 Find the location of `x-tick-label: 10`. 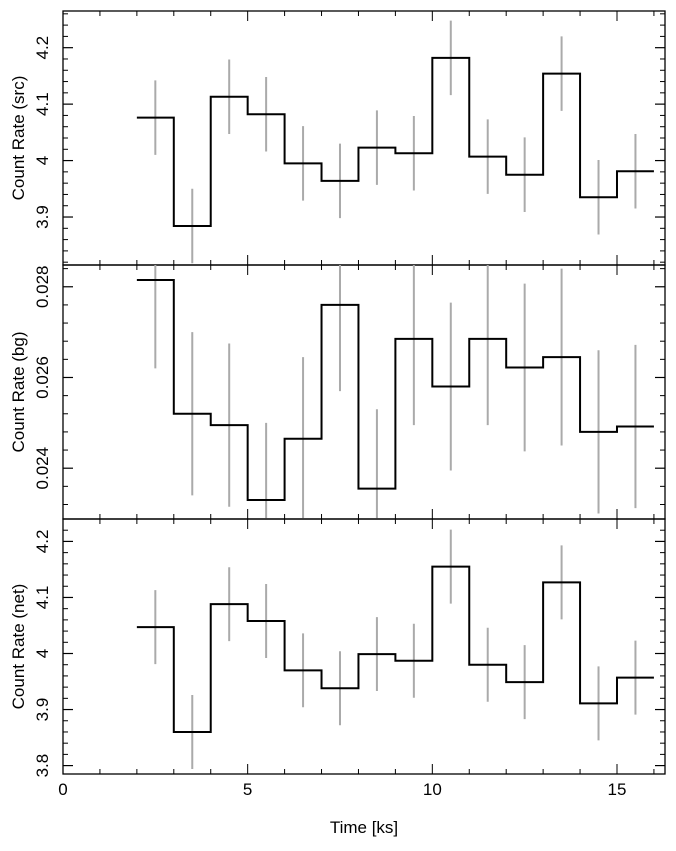

x-tick-label: 10 is located at coordinates (432, 789).